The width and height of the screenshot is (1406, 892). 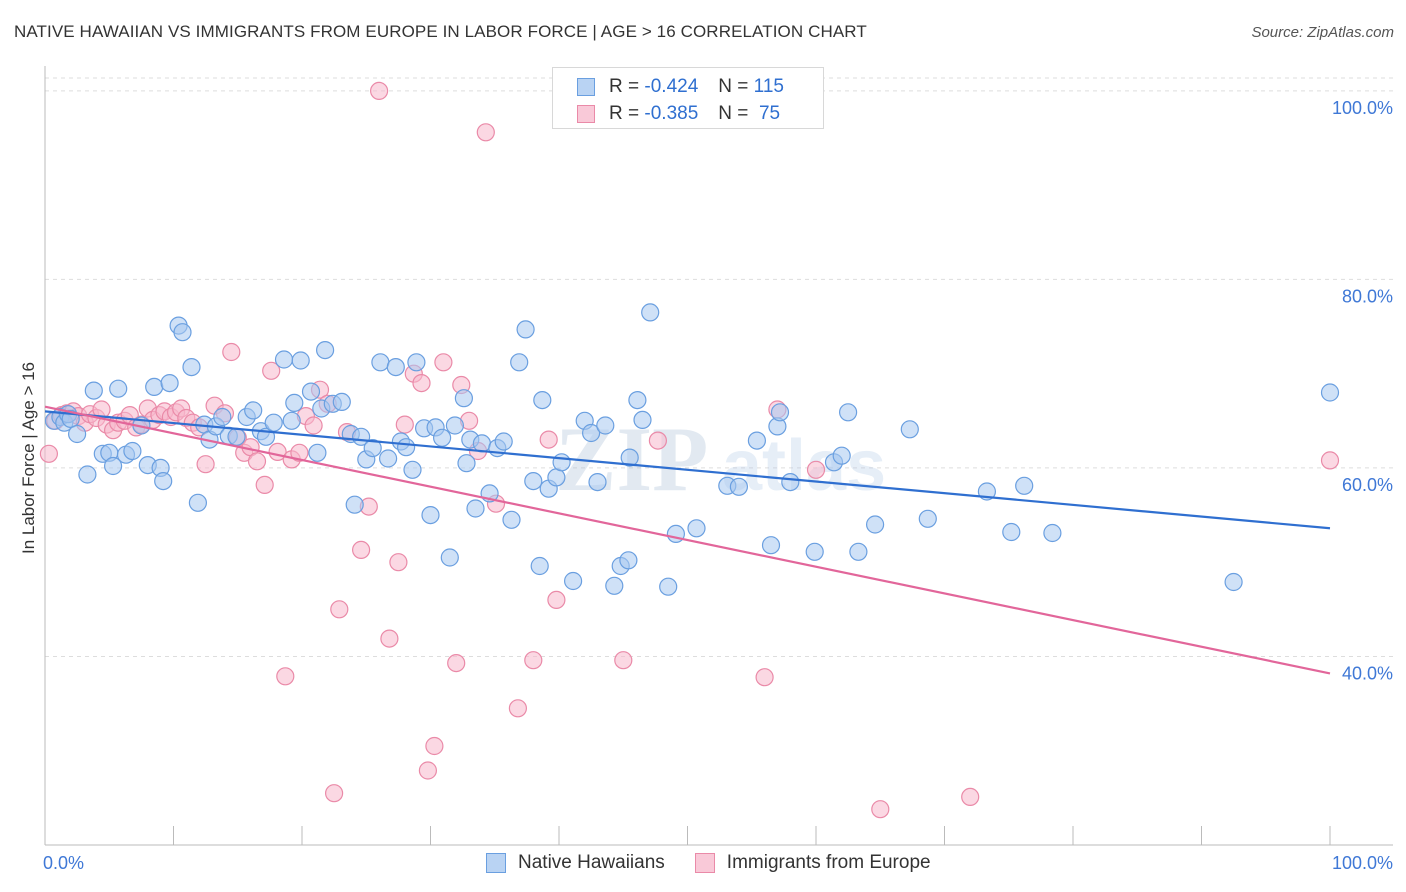 What do you see at coordinates (804, 466) in the screenshot?
I see `watermark-atlas: atlas` at bounding box center [804, 466].